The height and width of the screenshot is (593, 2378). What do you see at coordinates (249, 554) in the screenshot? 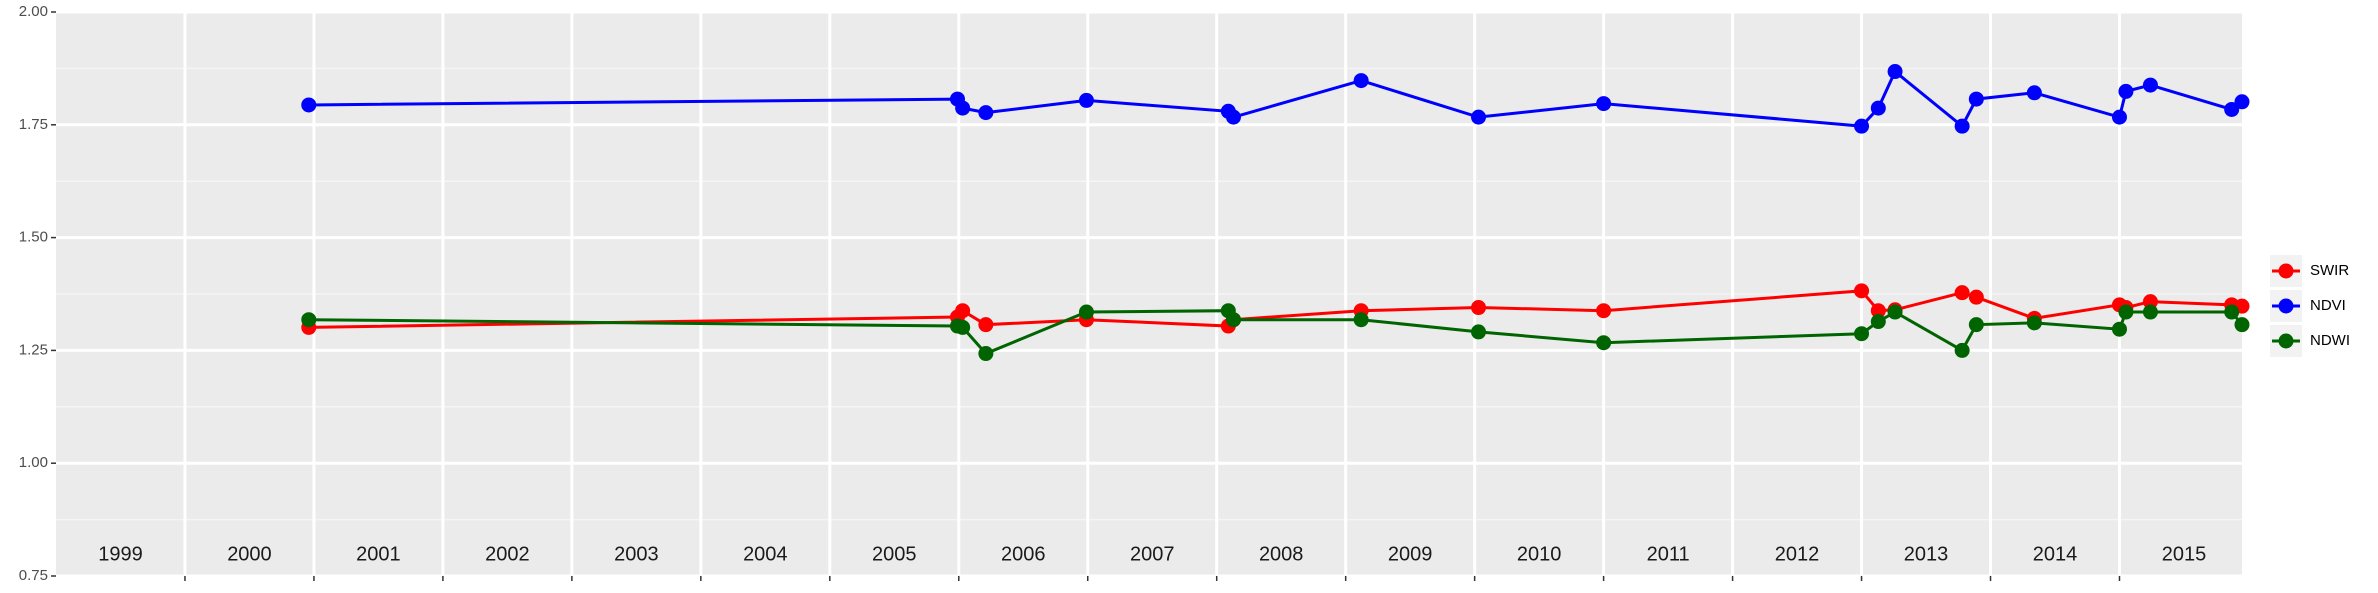
I see `x-tick-label: 2000` at bounding box center [249, 554].